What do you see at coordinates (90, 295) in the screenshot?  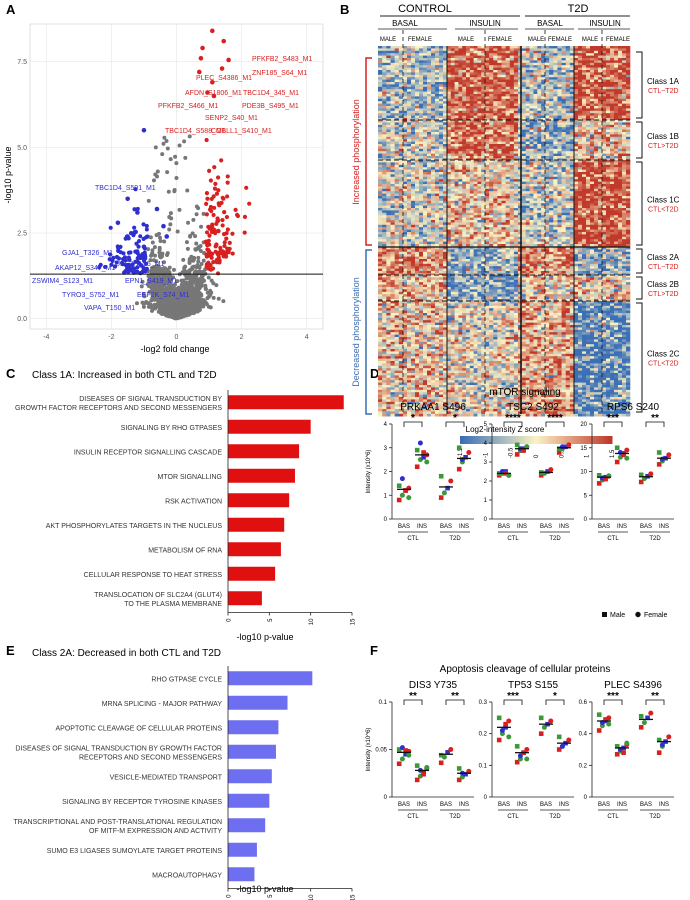 I see `volcano-label-down: TYRO3_S752_M1` at bounding box center [90, 295].